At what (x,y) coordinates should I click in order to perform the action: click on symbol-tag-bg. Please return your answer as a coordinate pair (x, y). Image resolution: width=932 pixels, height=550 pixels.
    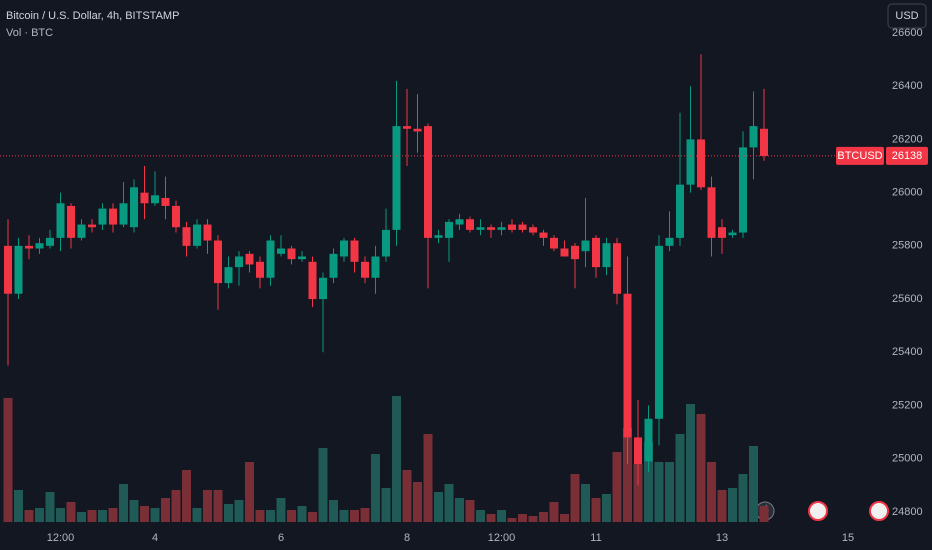
    Looking at the image, I should click on (860, 155).